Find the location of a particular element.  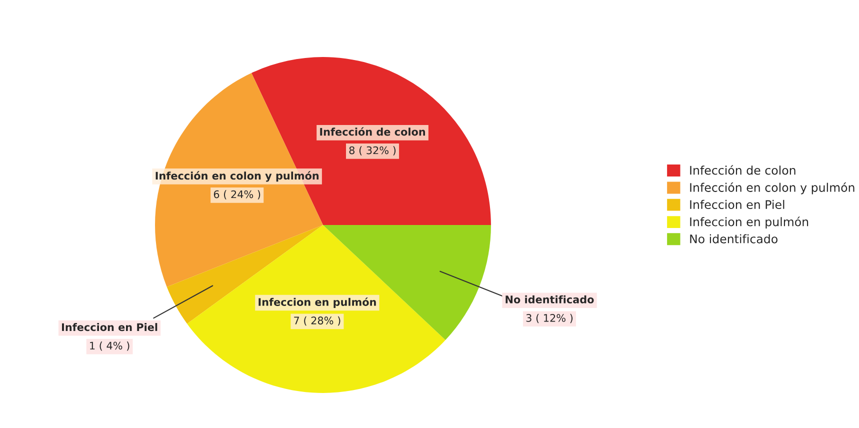

slice-label: Infección de colon is located at coordinates (373, 131).